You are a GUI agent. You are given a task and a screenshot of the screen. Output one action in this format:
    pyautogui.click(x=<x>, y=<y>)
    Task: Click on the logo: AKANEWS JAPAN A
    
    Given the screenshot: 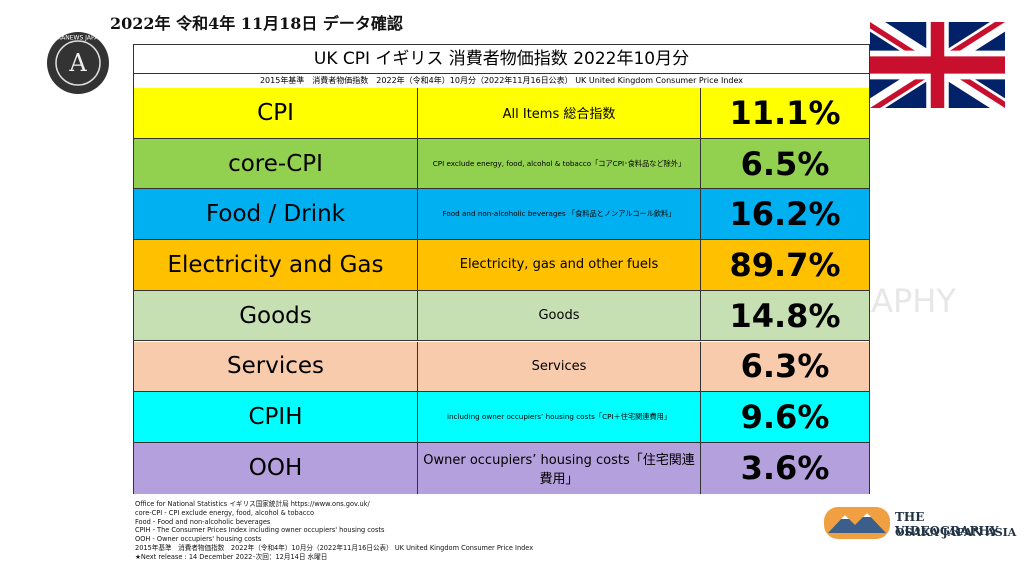 What is the action you would take?
    pyautogui.click(x=78, y=63)
    